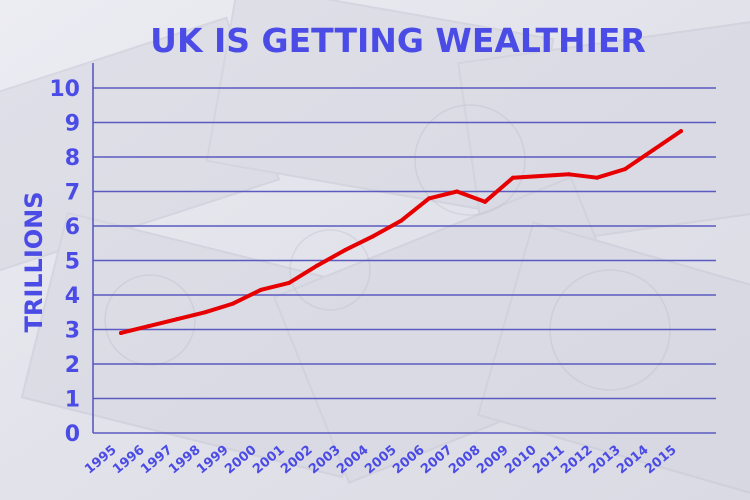 This screenshot has width=750, height=500. Describe the element at coordinates (324, 460) in the screenshot. I see `x-tick-label: 2003` at that location.